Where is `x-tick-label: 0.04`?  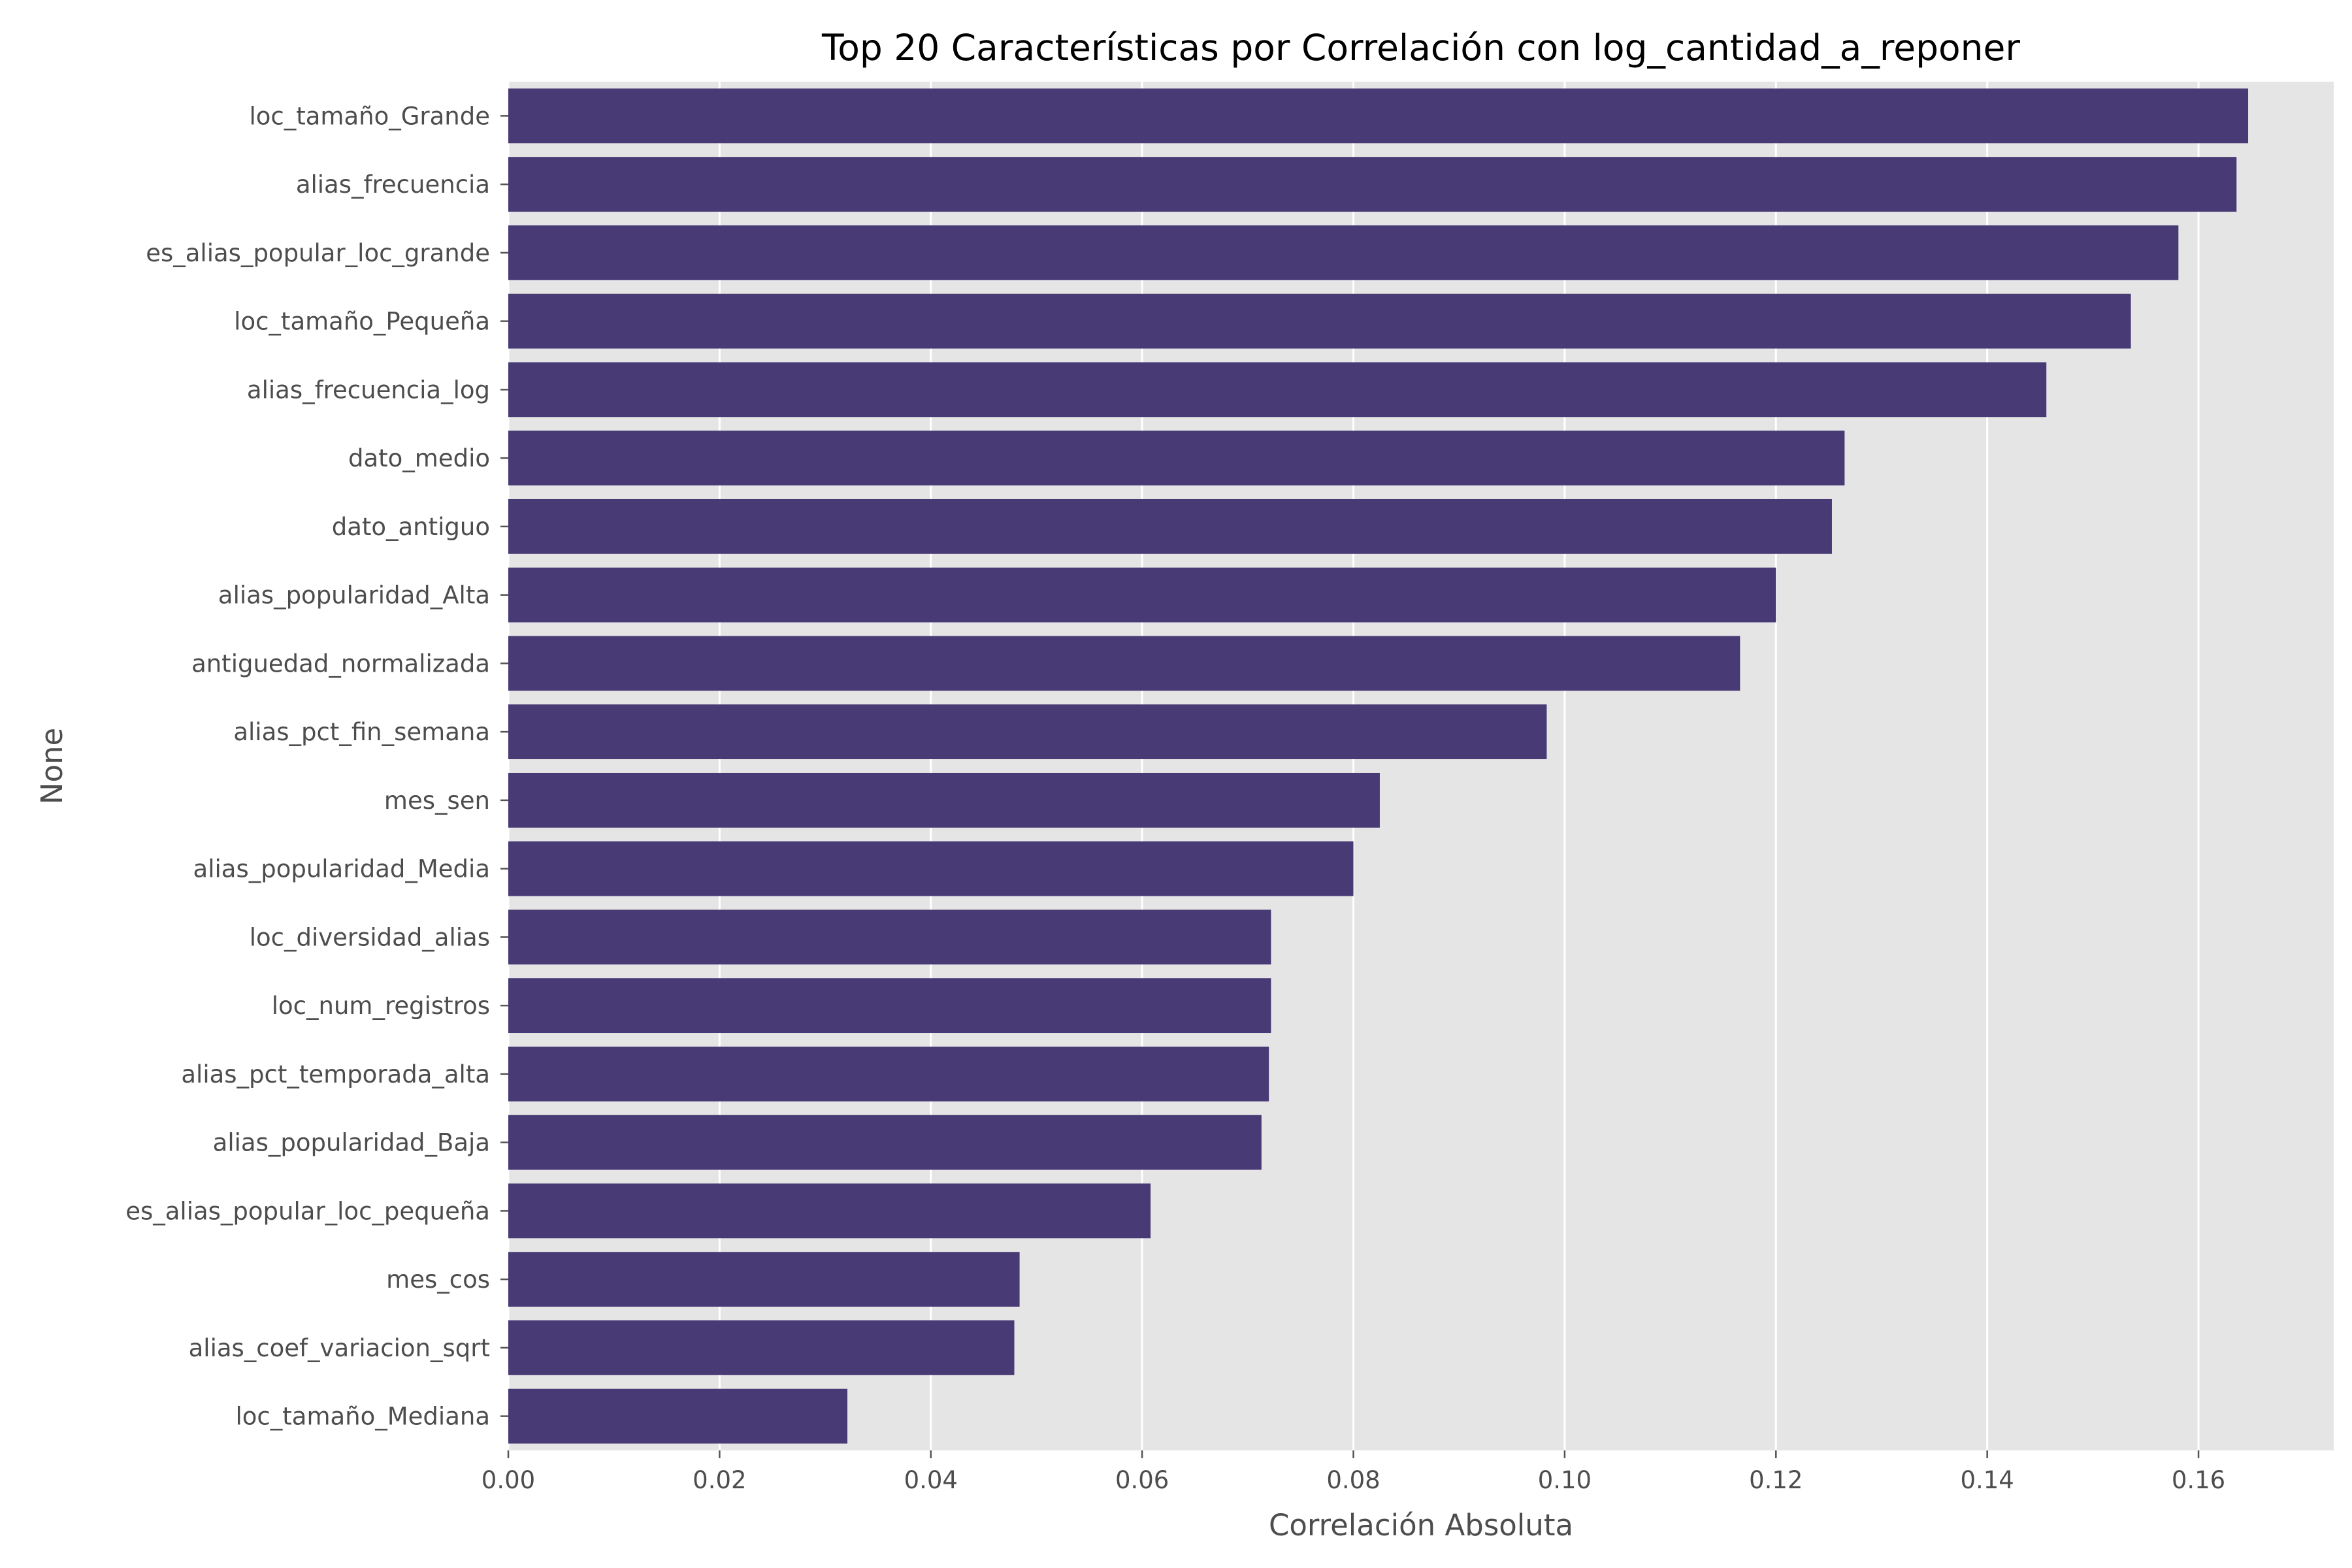
x-tick-label: 0.04 is located at coordinates (931, 1480).